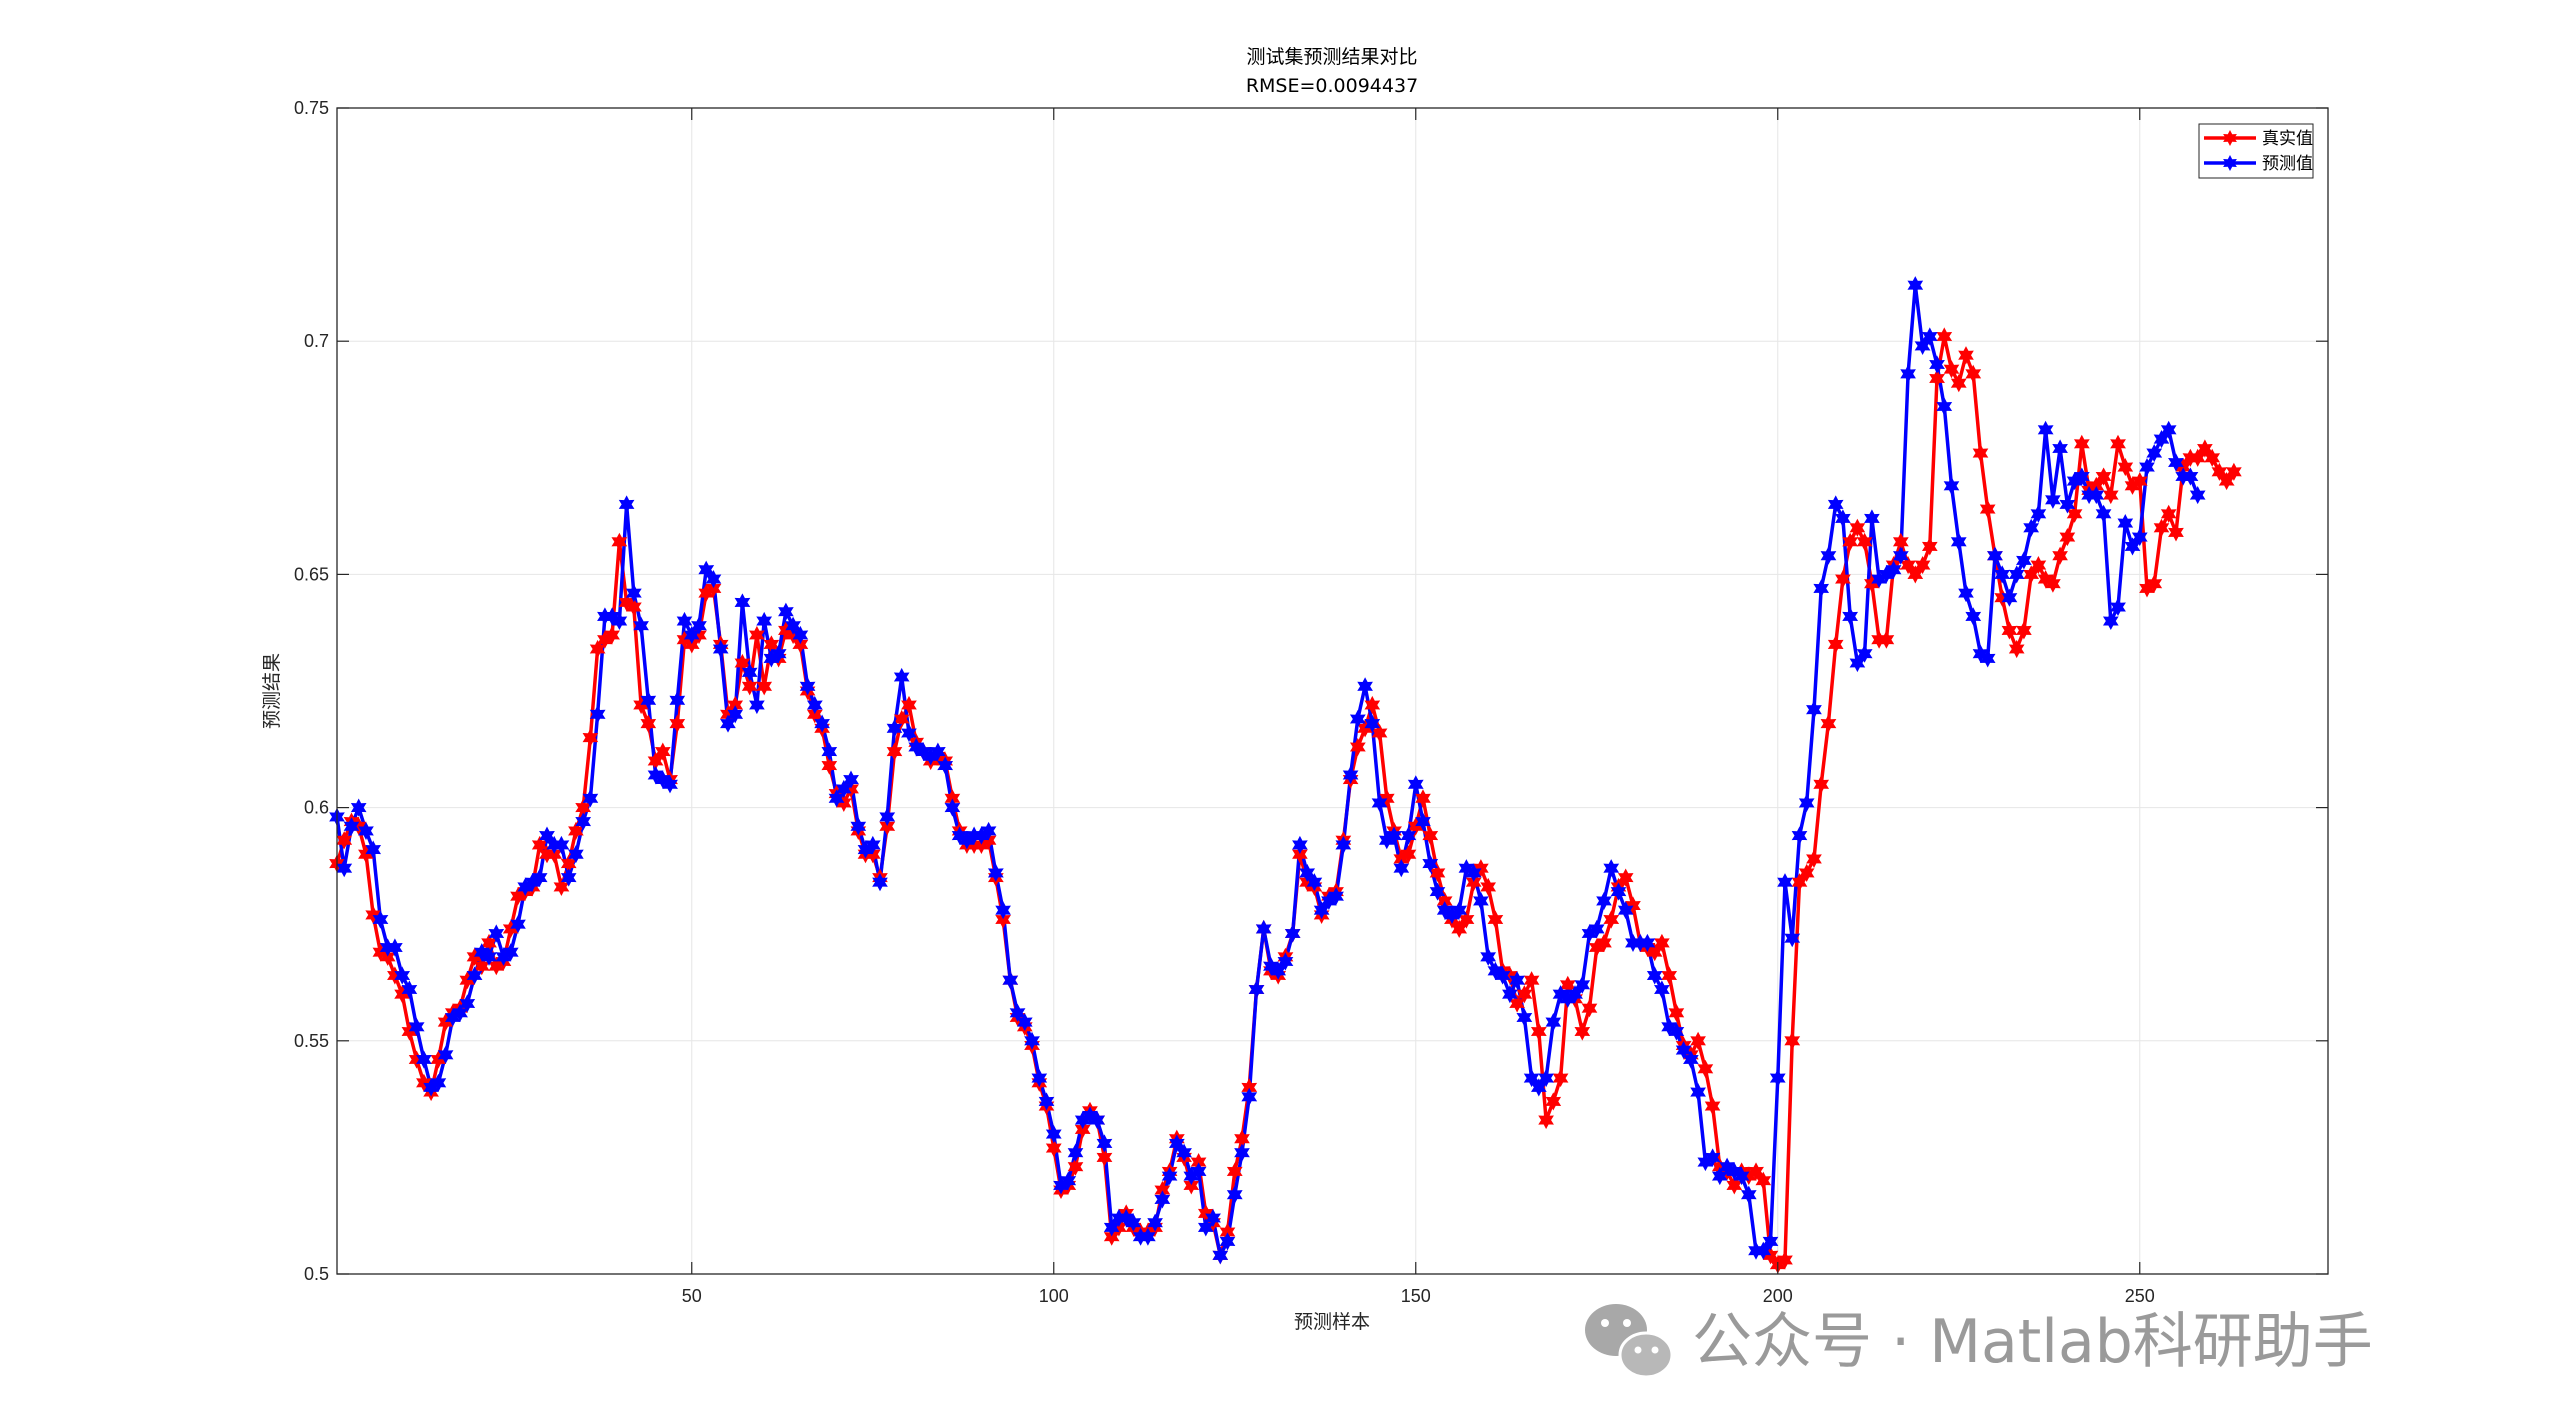  Describe the element at coordinates (2032, 1342) in the screenshot. I see `watermark-text: 公众号 · Matlab科研助手` at that location.